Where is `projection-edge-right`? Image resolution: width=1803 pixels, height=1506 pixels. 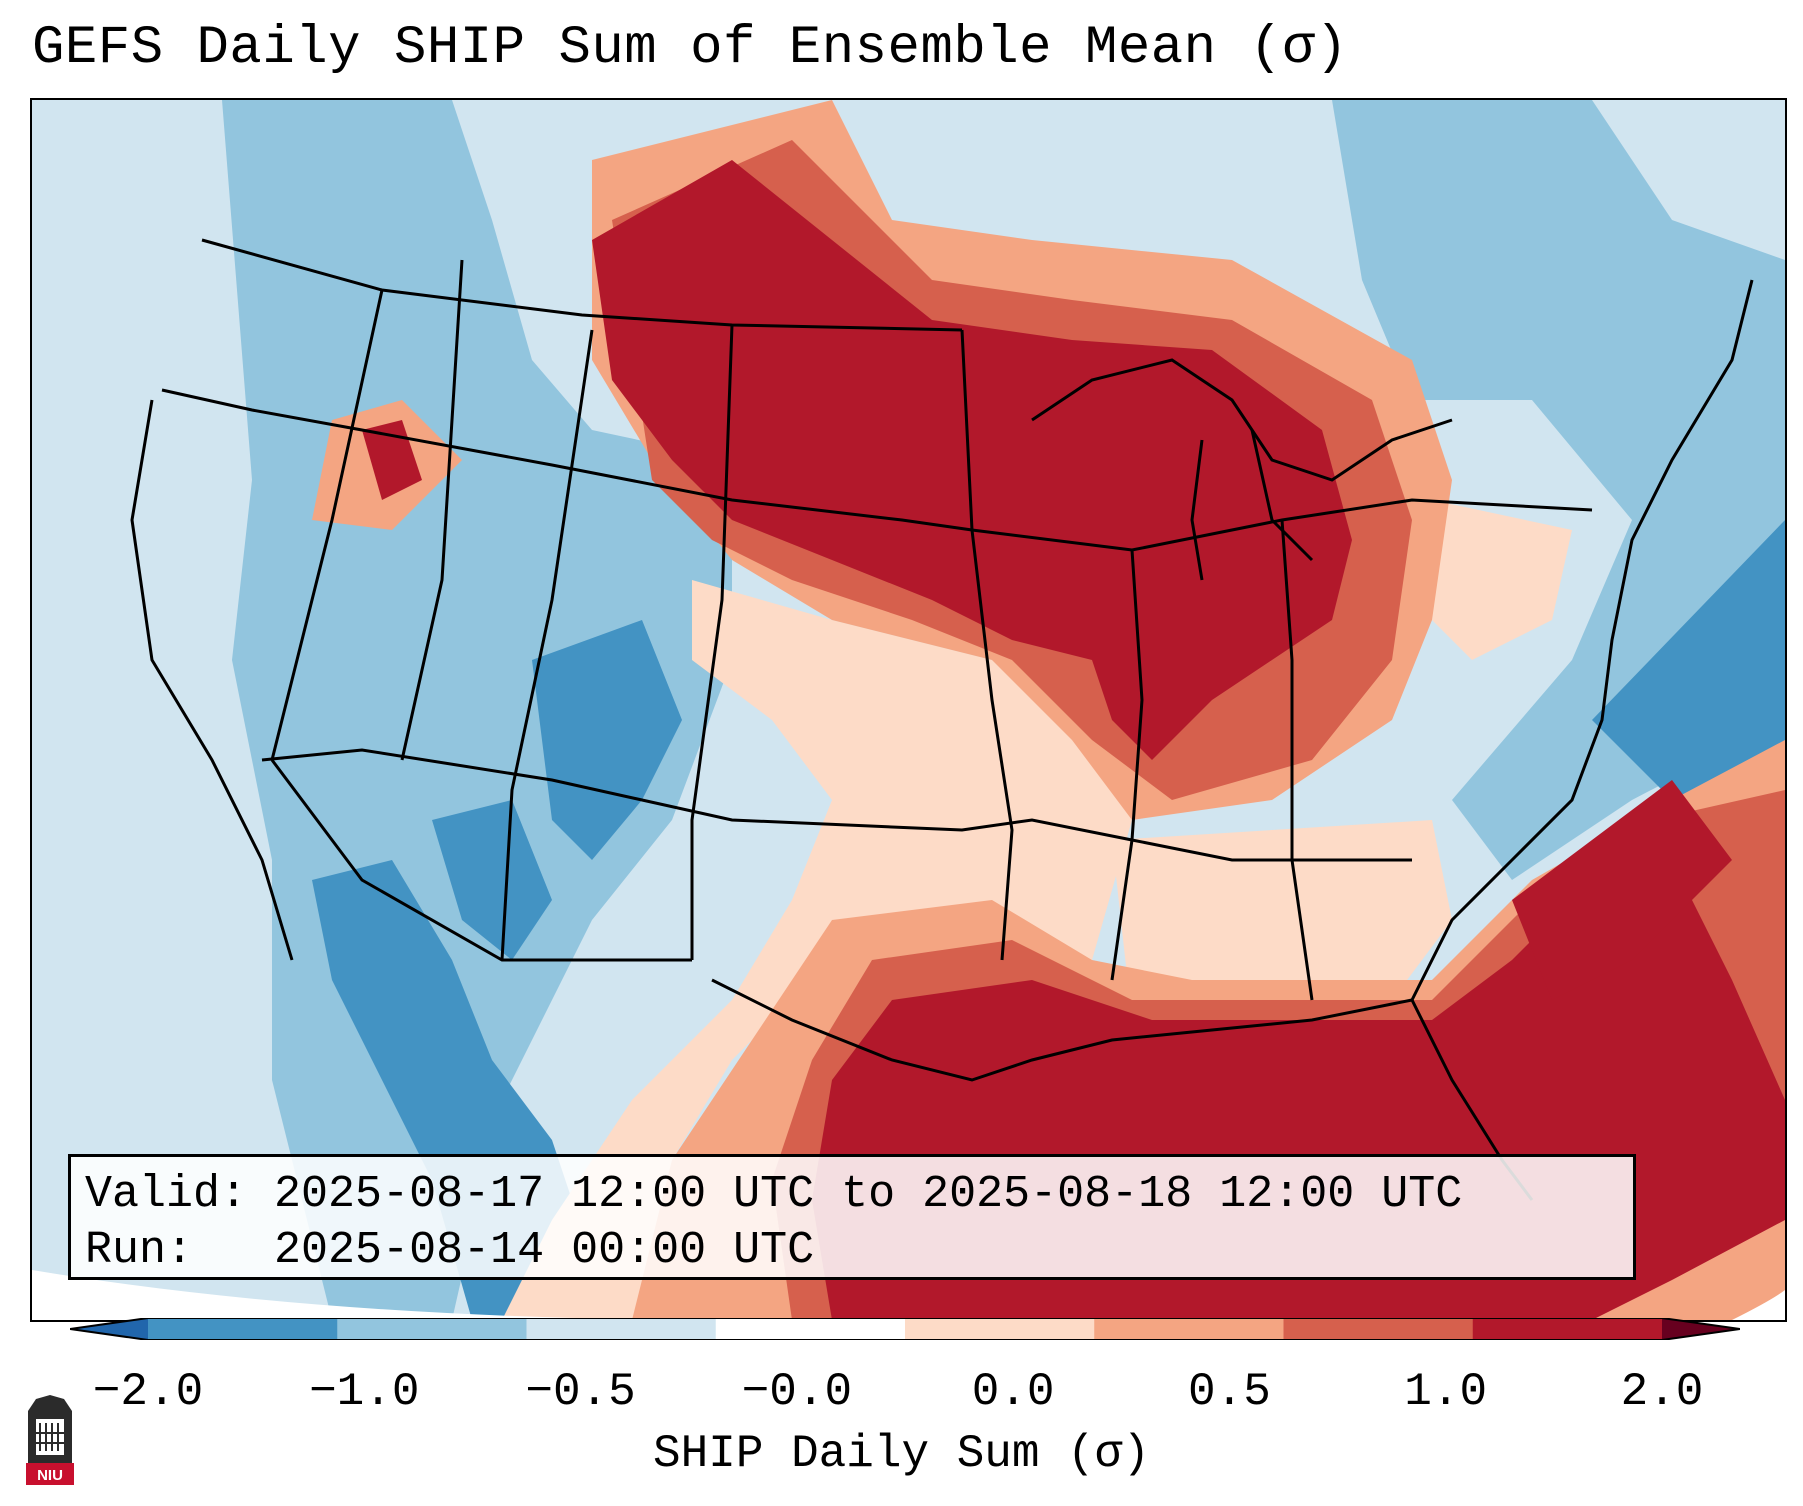
projection-edge-right is located at coordinates (1758, 1305).